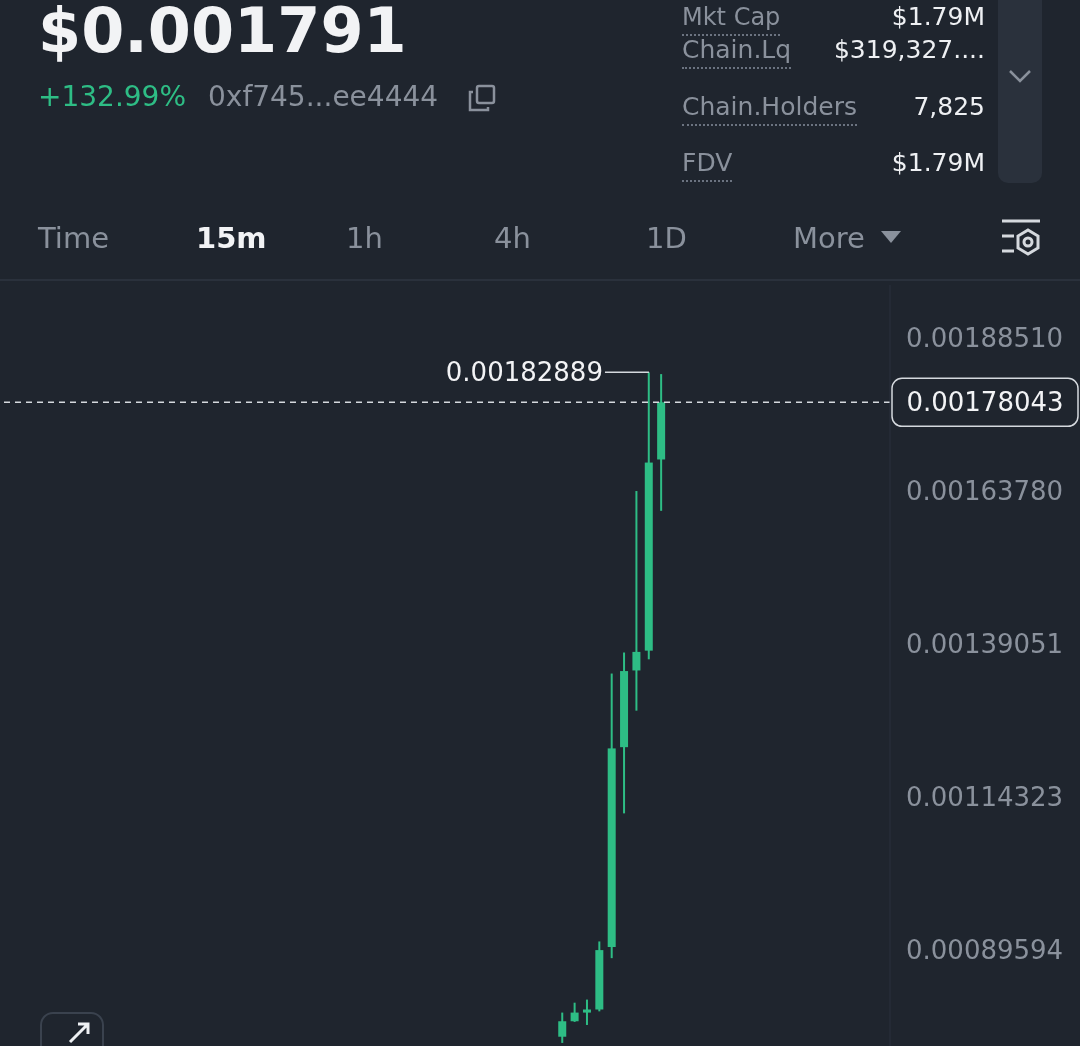  Describe the element at coordinates (769, 108) in the screenshot. I see `text: Chain.Holders` at that location.